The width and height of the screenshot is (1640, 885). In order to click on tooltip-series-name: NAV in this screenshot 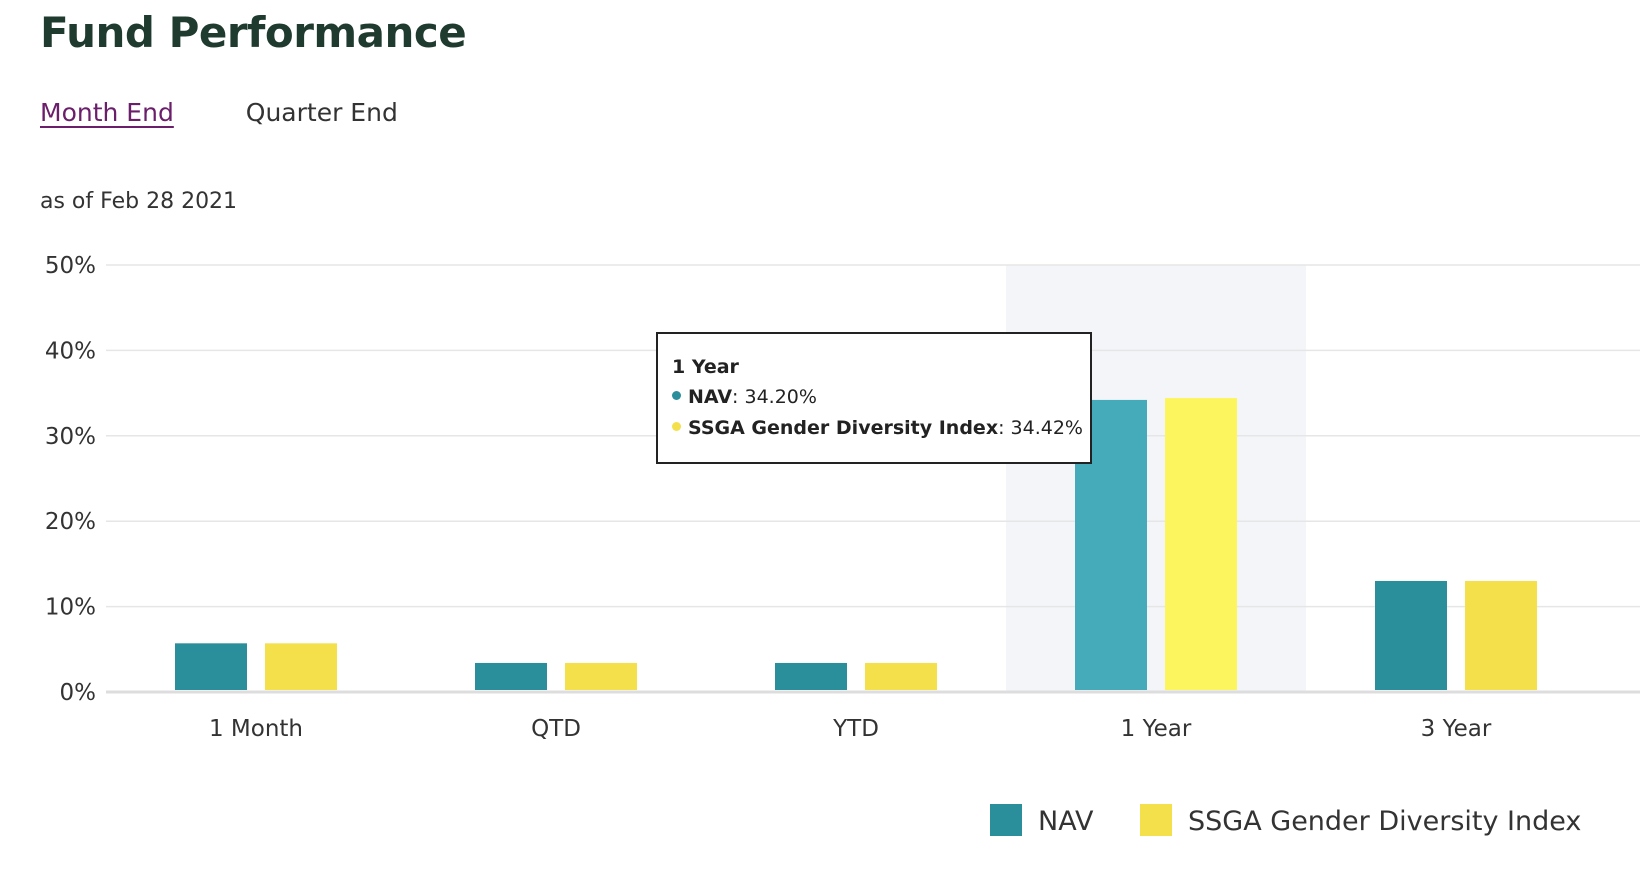, I will do `click(710, 397)`.